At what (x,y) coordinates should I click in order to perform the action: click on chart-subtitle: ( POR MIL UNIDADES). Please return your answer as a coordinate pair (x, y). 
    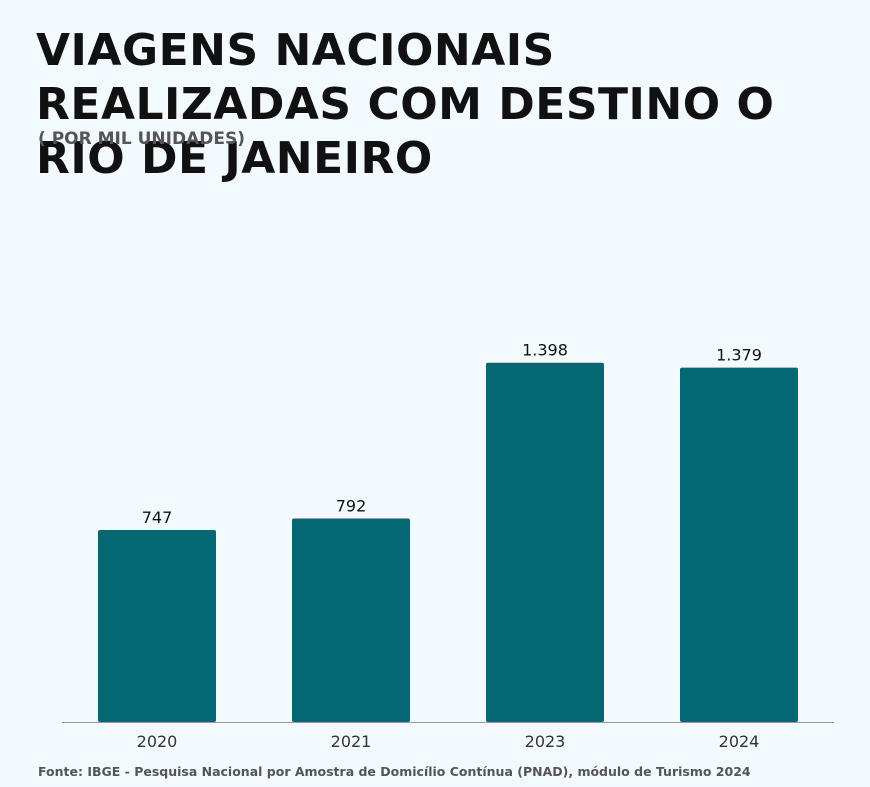
    Looking at the image, I should click on (141, 139).